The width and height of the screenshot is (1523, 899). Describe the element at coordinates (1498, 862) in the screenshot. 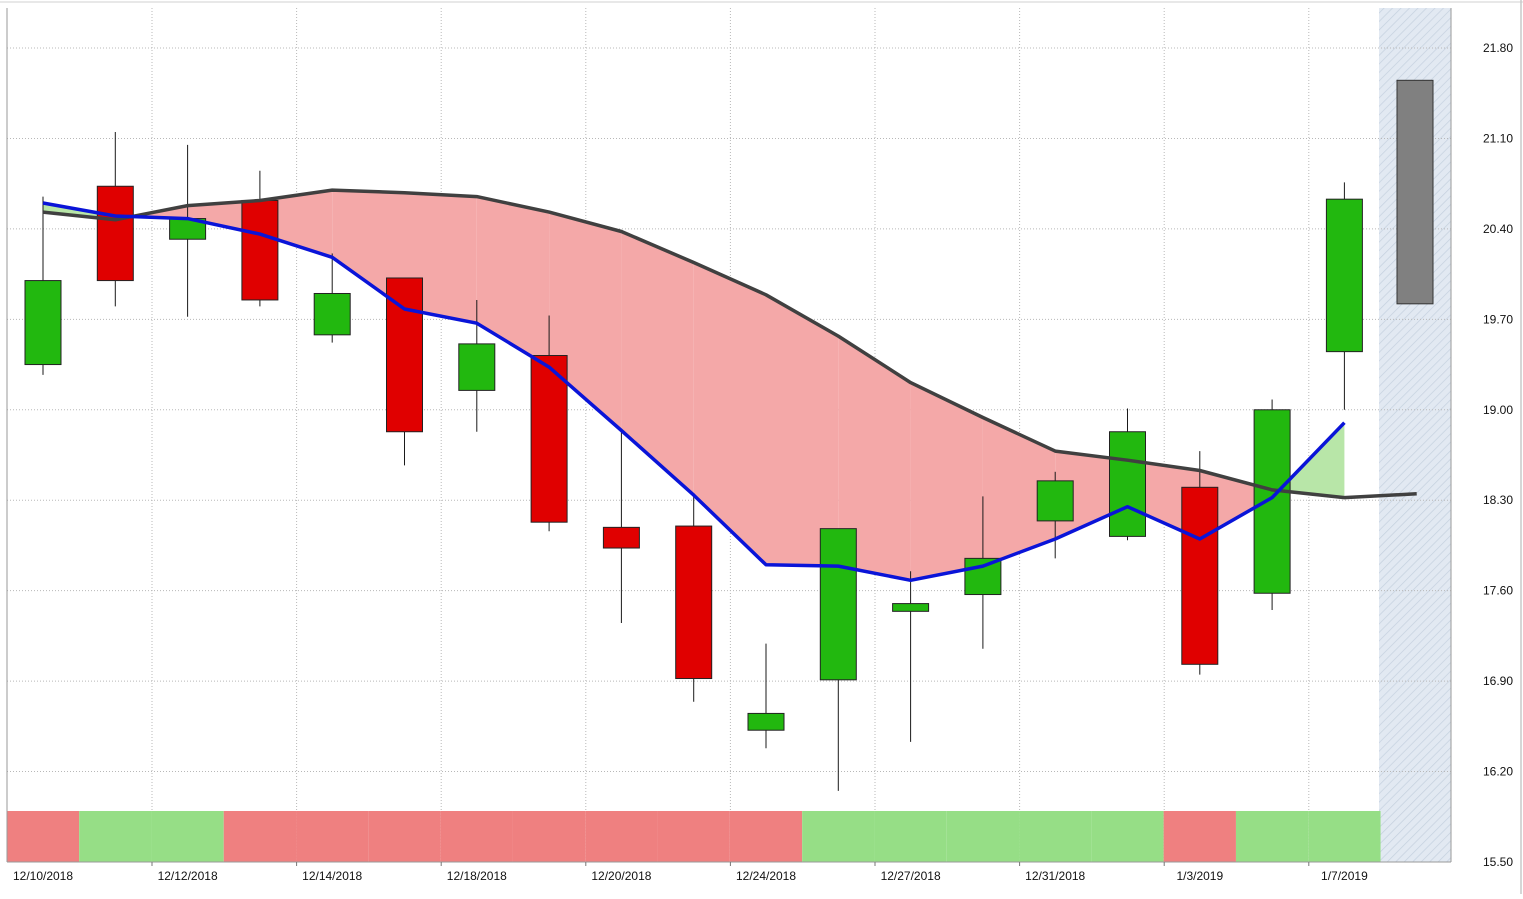

I see `y-tick-label: 15.50` at that location.